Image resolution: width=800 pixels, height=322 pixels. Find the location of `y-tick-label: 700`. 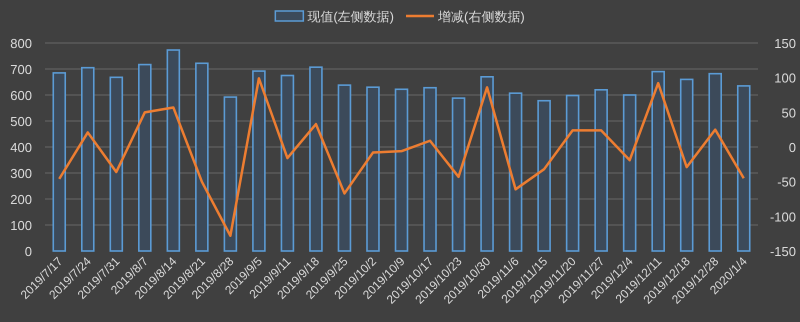

y-tick-label: 700 is located at coordinates (21, 69).